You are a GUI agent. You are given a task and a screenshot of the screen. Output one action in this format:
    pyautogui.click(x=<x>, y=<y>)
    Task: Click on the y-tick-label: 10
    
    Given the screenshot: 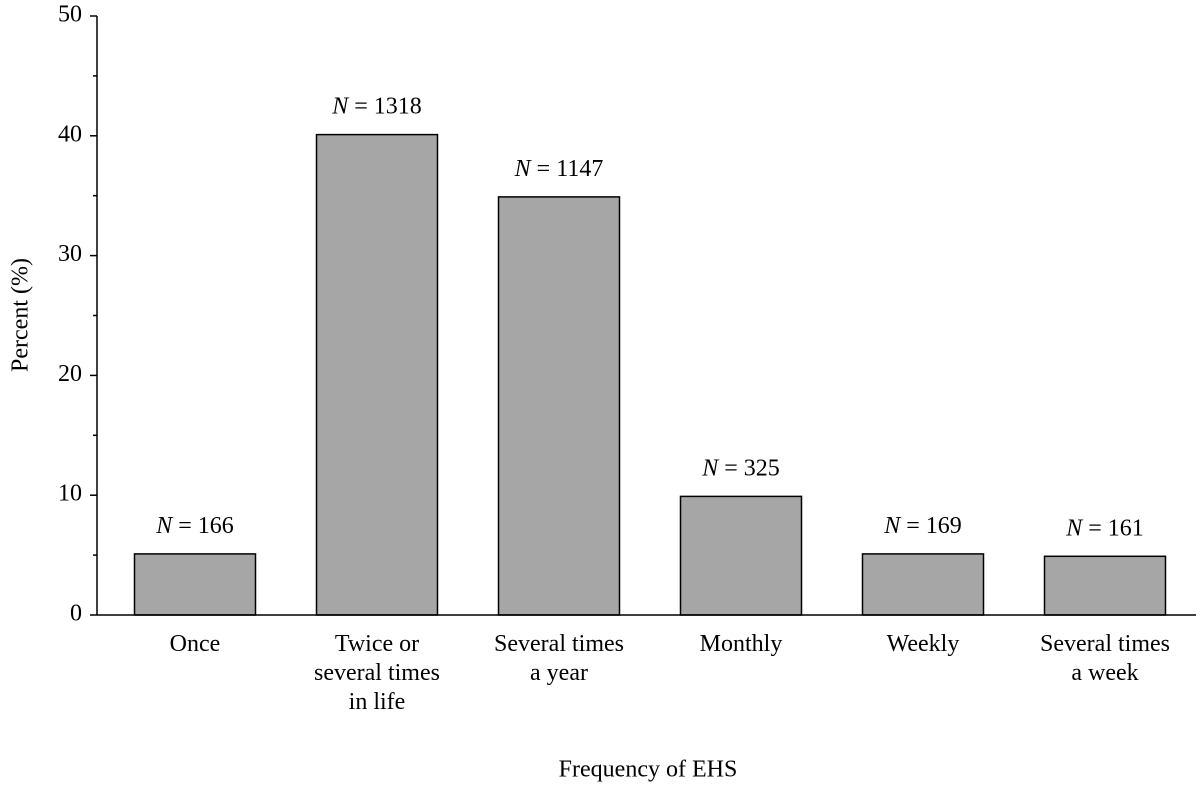 What is the action you would take?
    pyautogui.click(x=70, y=494)
    